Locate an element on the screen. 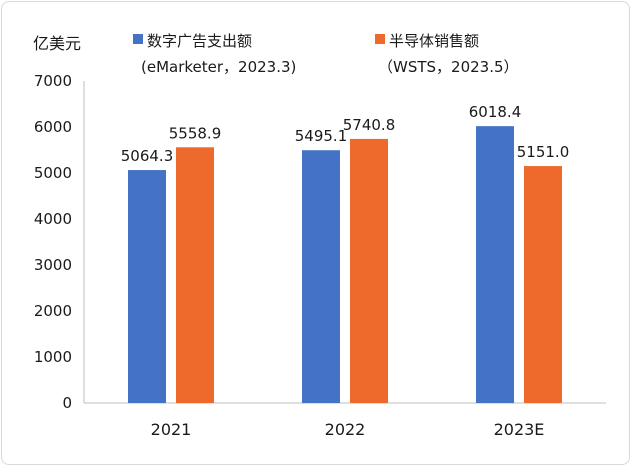  value-label: 5740.8 is located at coordinates (369, 125).